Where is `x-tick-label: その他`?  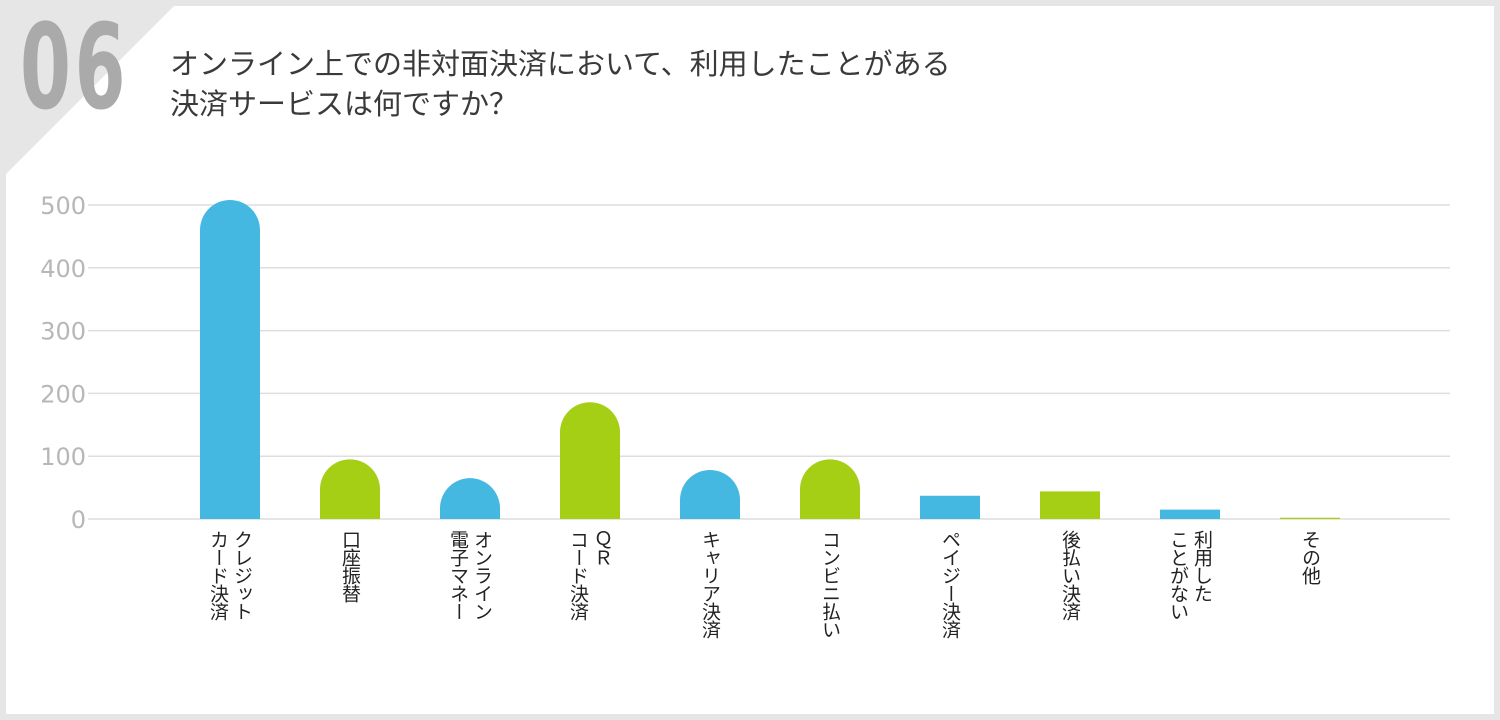 x-tick-label: その他 is located at coordinates (1310, 612).